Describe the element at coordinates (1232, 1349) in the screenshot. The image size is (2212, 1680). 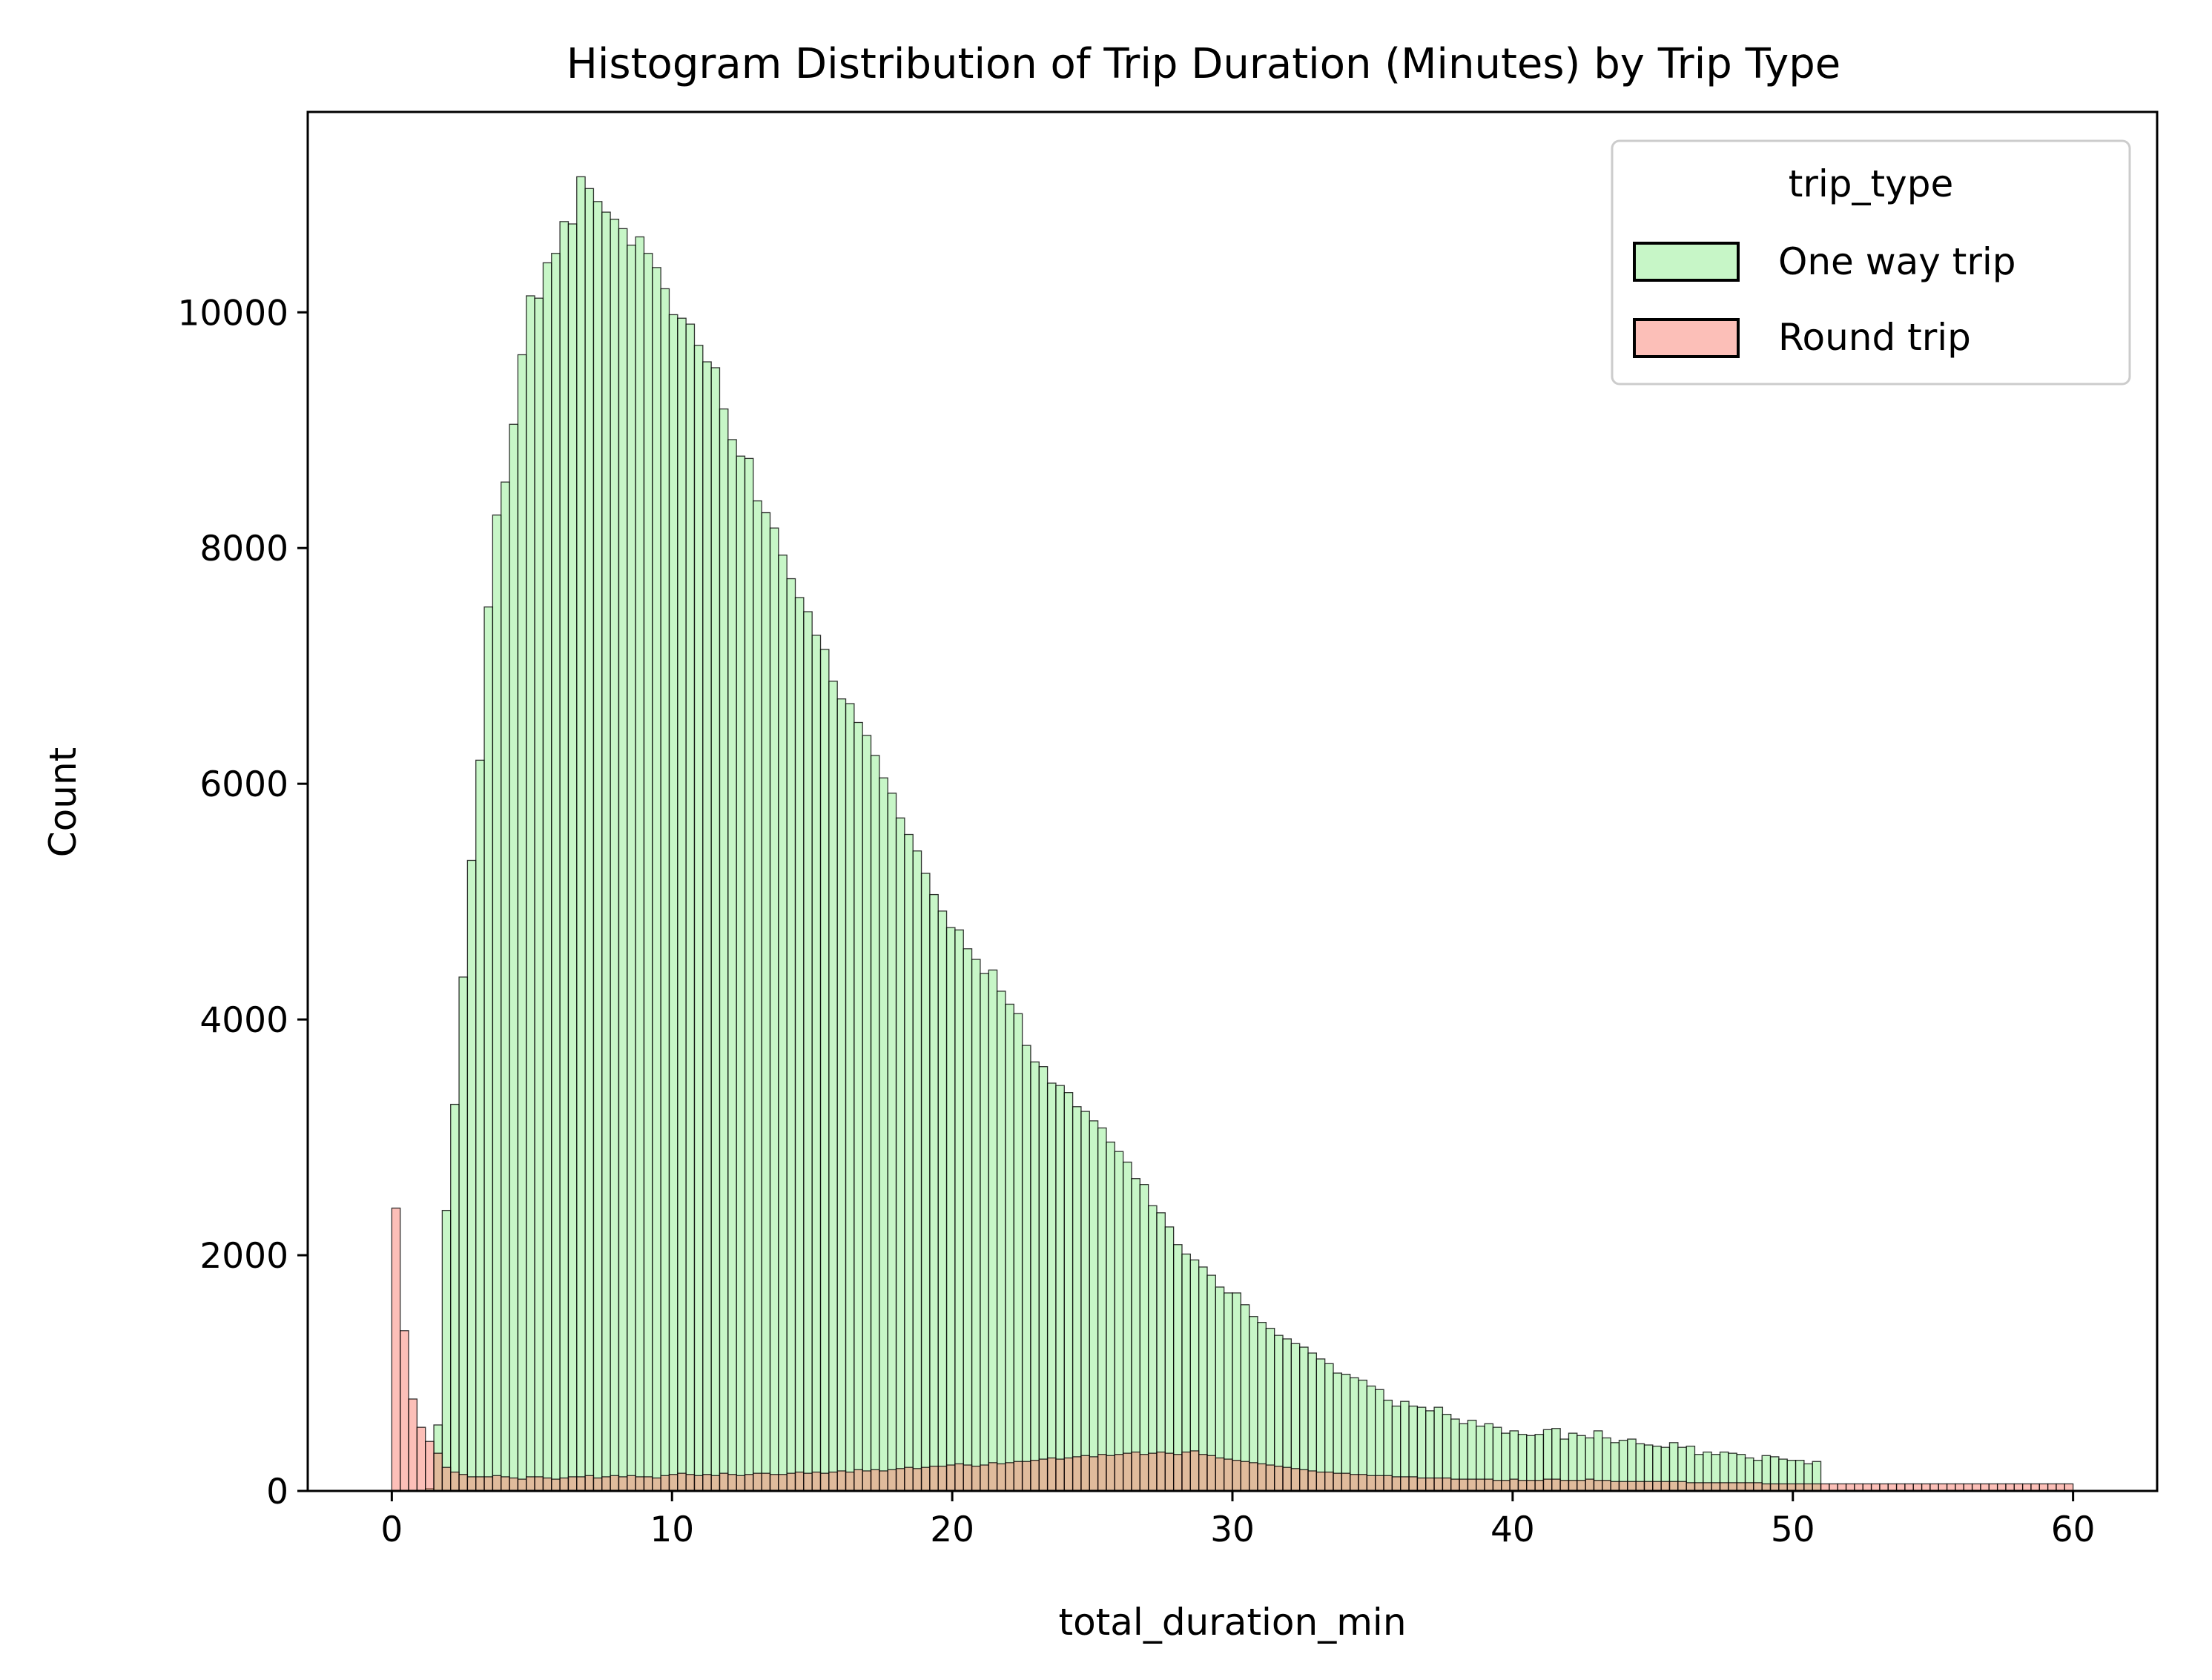
I see `round-trip-bars` at that location.